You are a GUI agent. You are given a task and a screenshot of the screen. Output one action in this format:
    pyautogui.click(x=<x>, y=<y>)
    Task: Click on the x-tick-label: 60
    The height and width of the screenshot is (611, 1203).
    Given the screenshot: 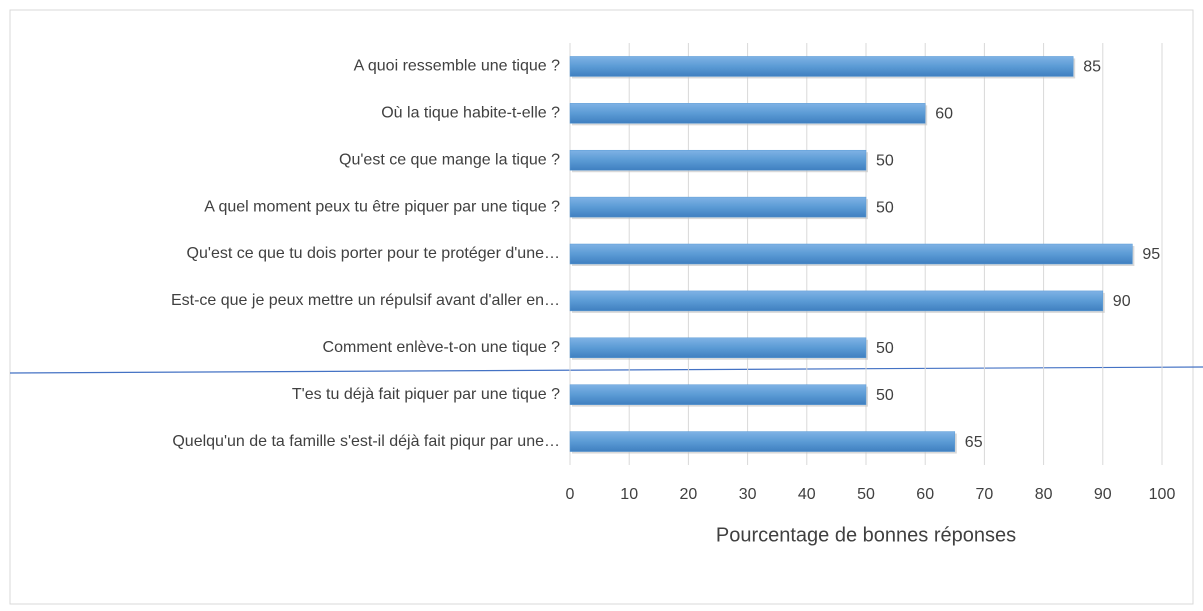 What is the action you would take?
    pyautogui.click(x=925, y=494)
    